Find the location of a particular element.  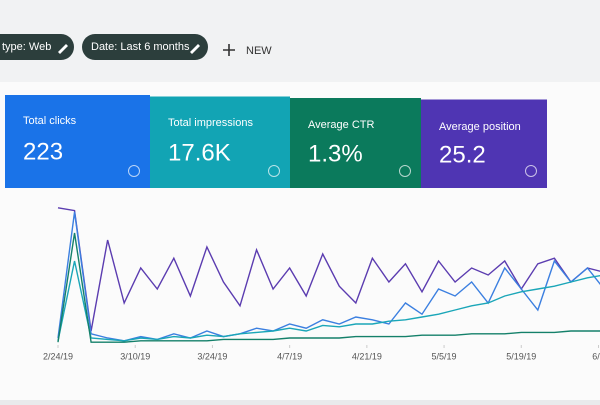

x-tick-label: 6/2 is located at coordinates (596, 356).